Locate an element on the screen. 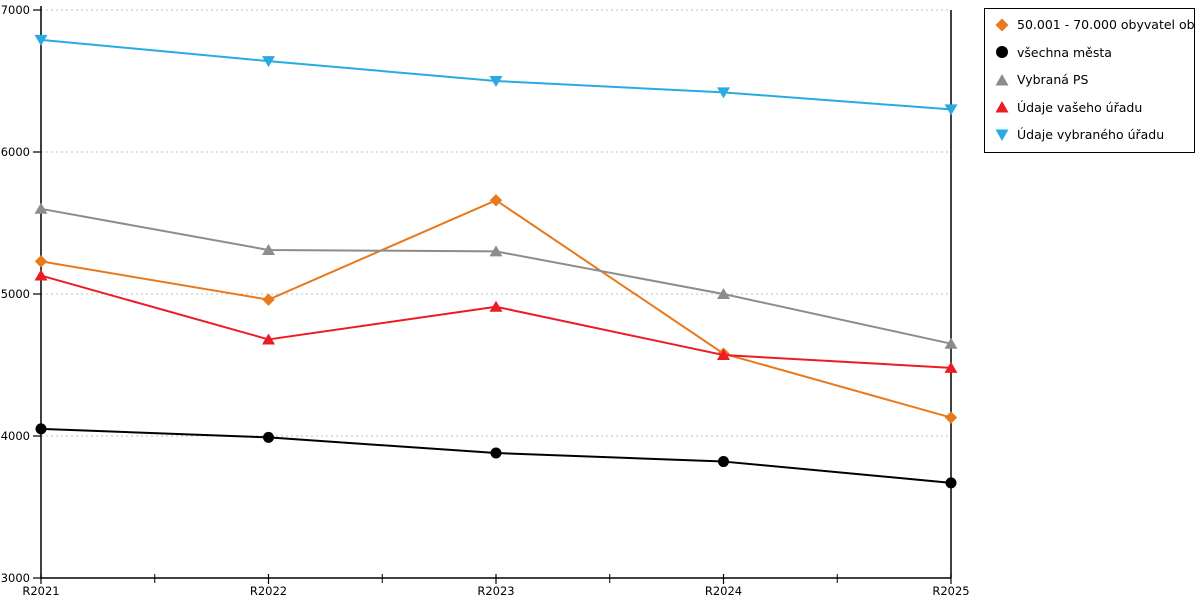 This screenshot has height=600, width=1200. legend-marker-circle-icon is located at coordinates (1002, 52).